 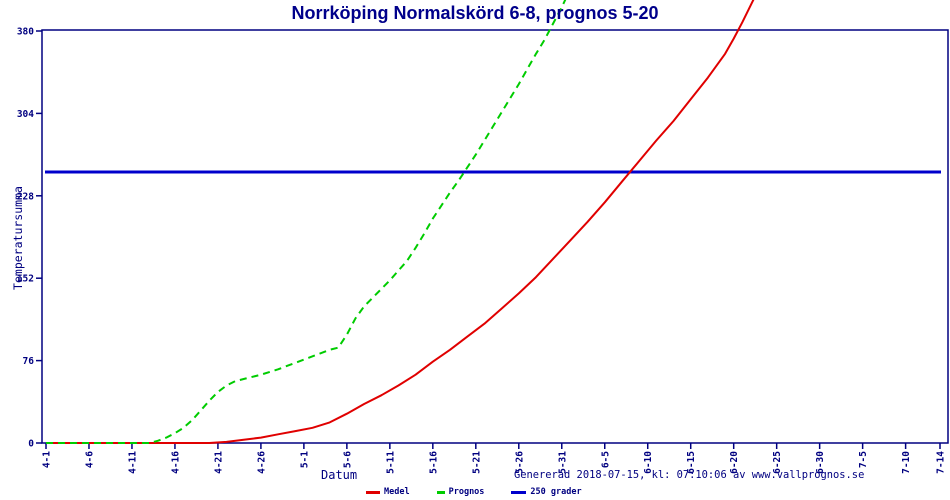 What do you see at coordinates (777, 462) in the screenshot?
I see `x-tick-label: 6-25` at bounding box center [777, 462].